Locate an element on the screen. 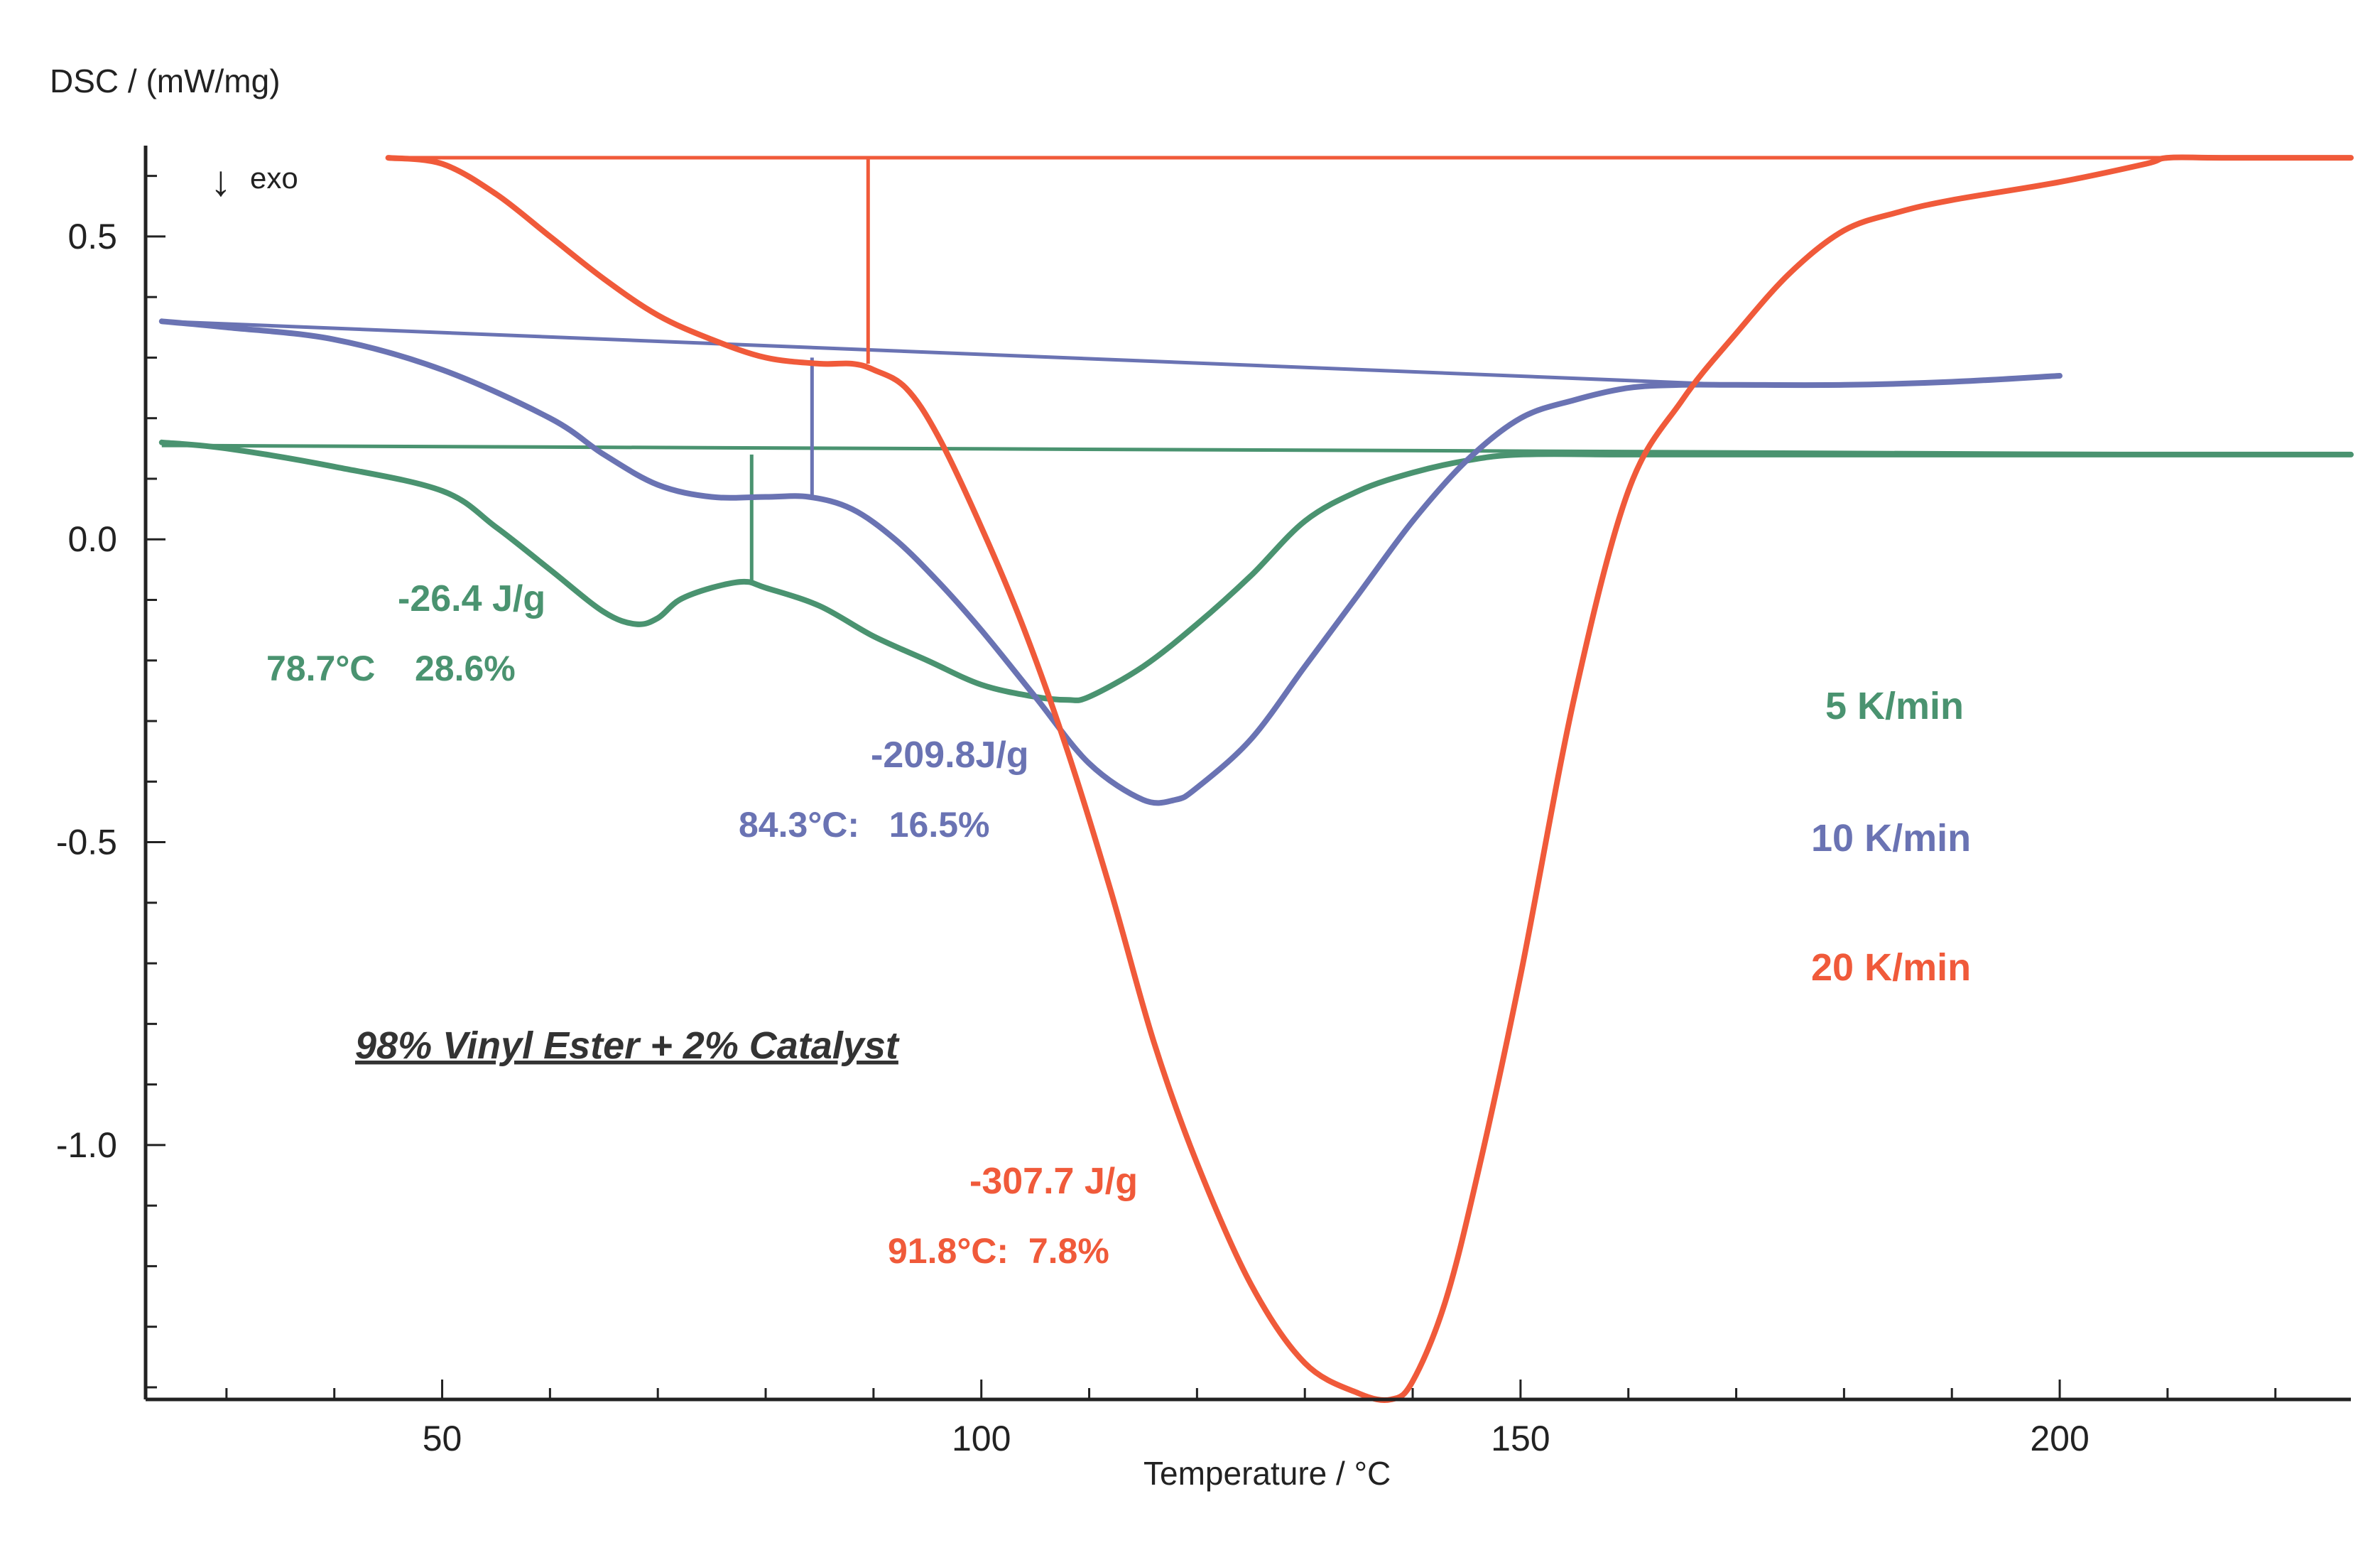  annotation-5kmin-onset: 78.7°C 28.6% is located at coordinates (391, 668).